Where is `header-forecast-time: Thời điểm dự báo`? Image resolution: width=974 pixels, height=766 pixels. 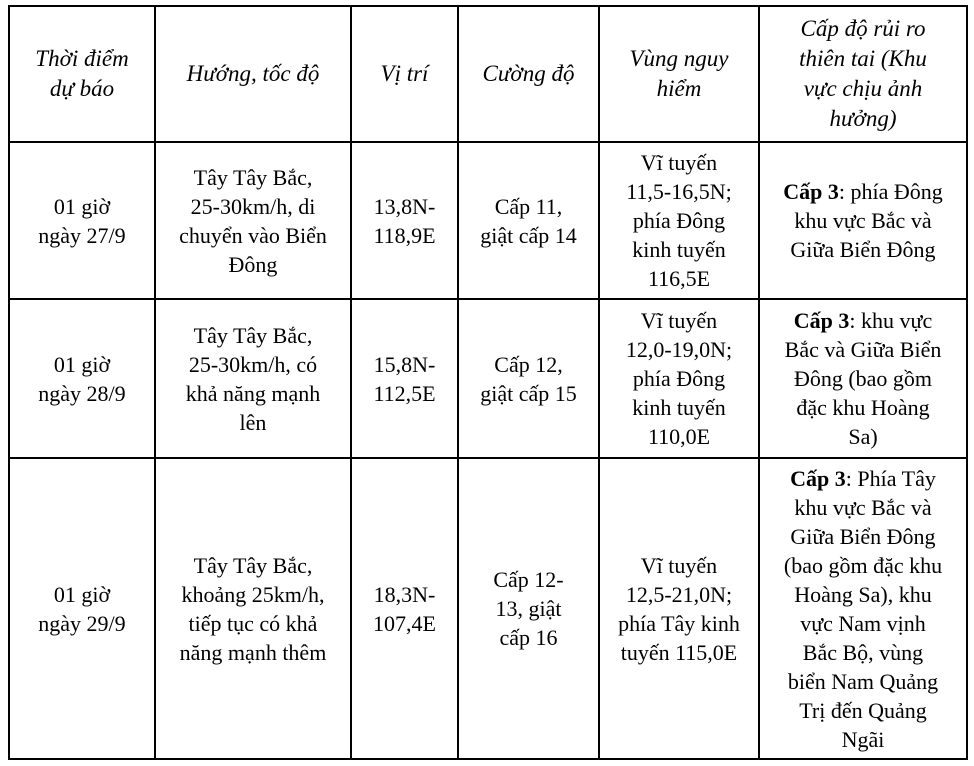 header-forecast-time: Thời điểm dự báo is located at coordinates (82, 74).